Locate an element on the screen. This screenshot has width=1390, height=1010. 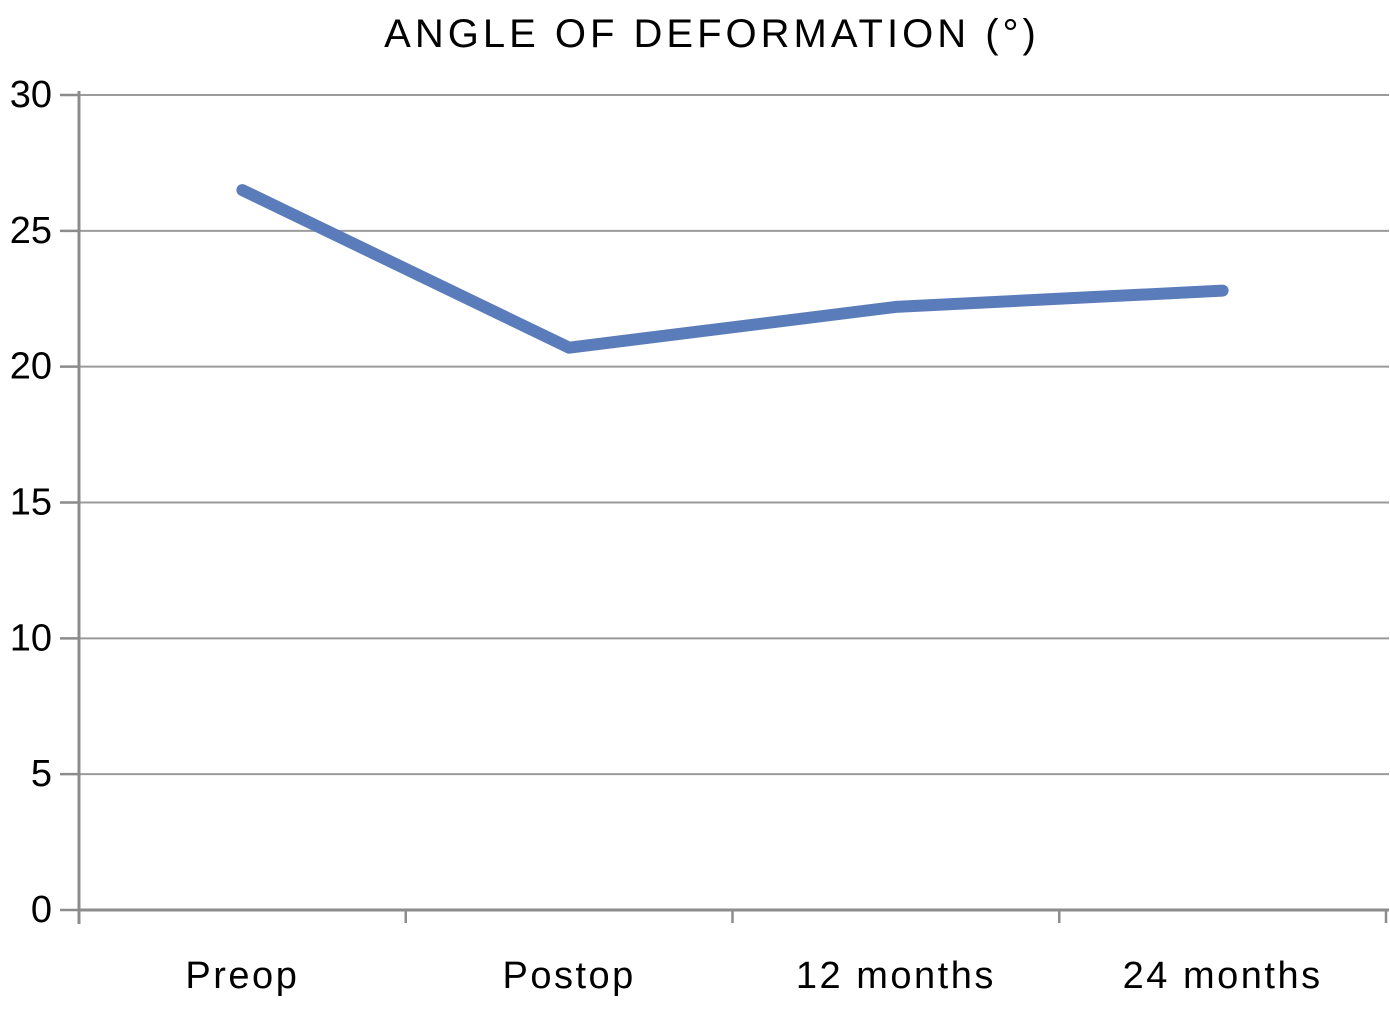
x-category-label: Preop is located at coordinates (242, 976).